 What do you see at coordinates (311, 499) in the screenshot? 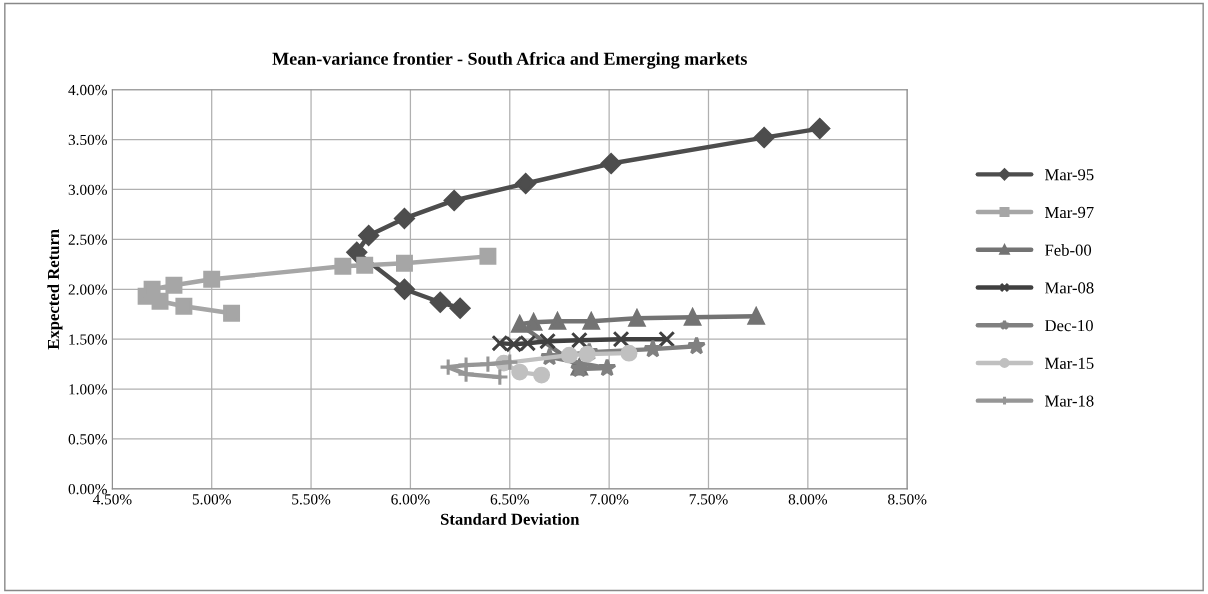
I see `x-tick-label: 5.50%` at bounding box center [311, 499].